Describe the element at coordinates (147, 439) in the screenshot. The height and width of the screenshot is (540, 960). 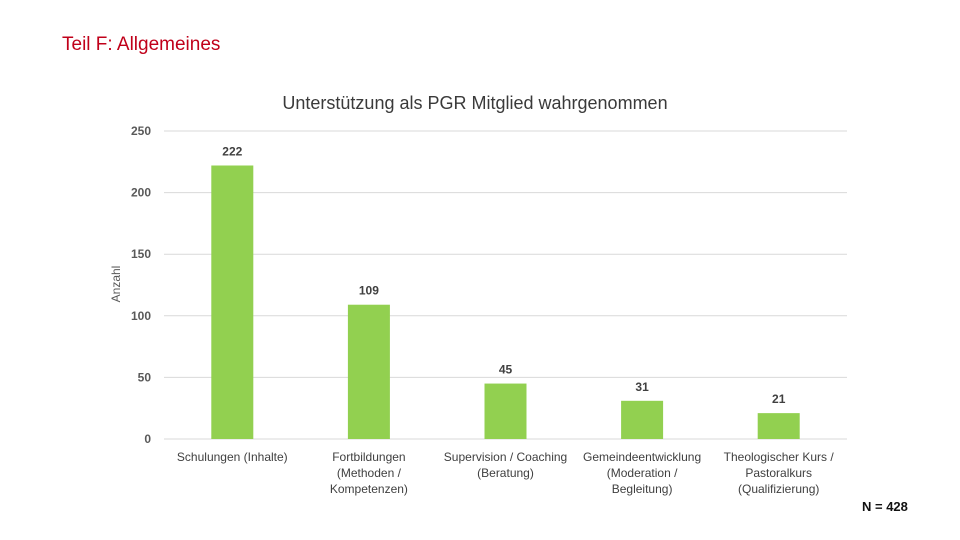
I see `y-tick-label: 0` at that location.